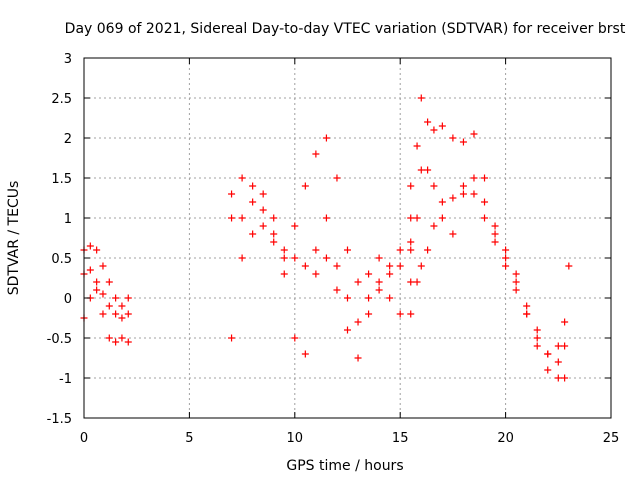 The width and height of the screenshot is (640, 480). Describe the element at coordinates (68, 219) in the screenshot. I see `y-tick-label: 1` at that location.